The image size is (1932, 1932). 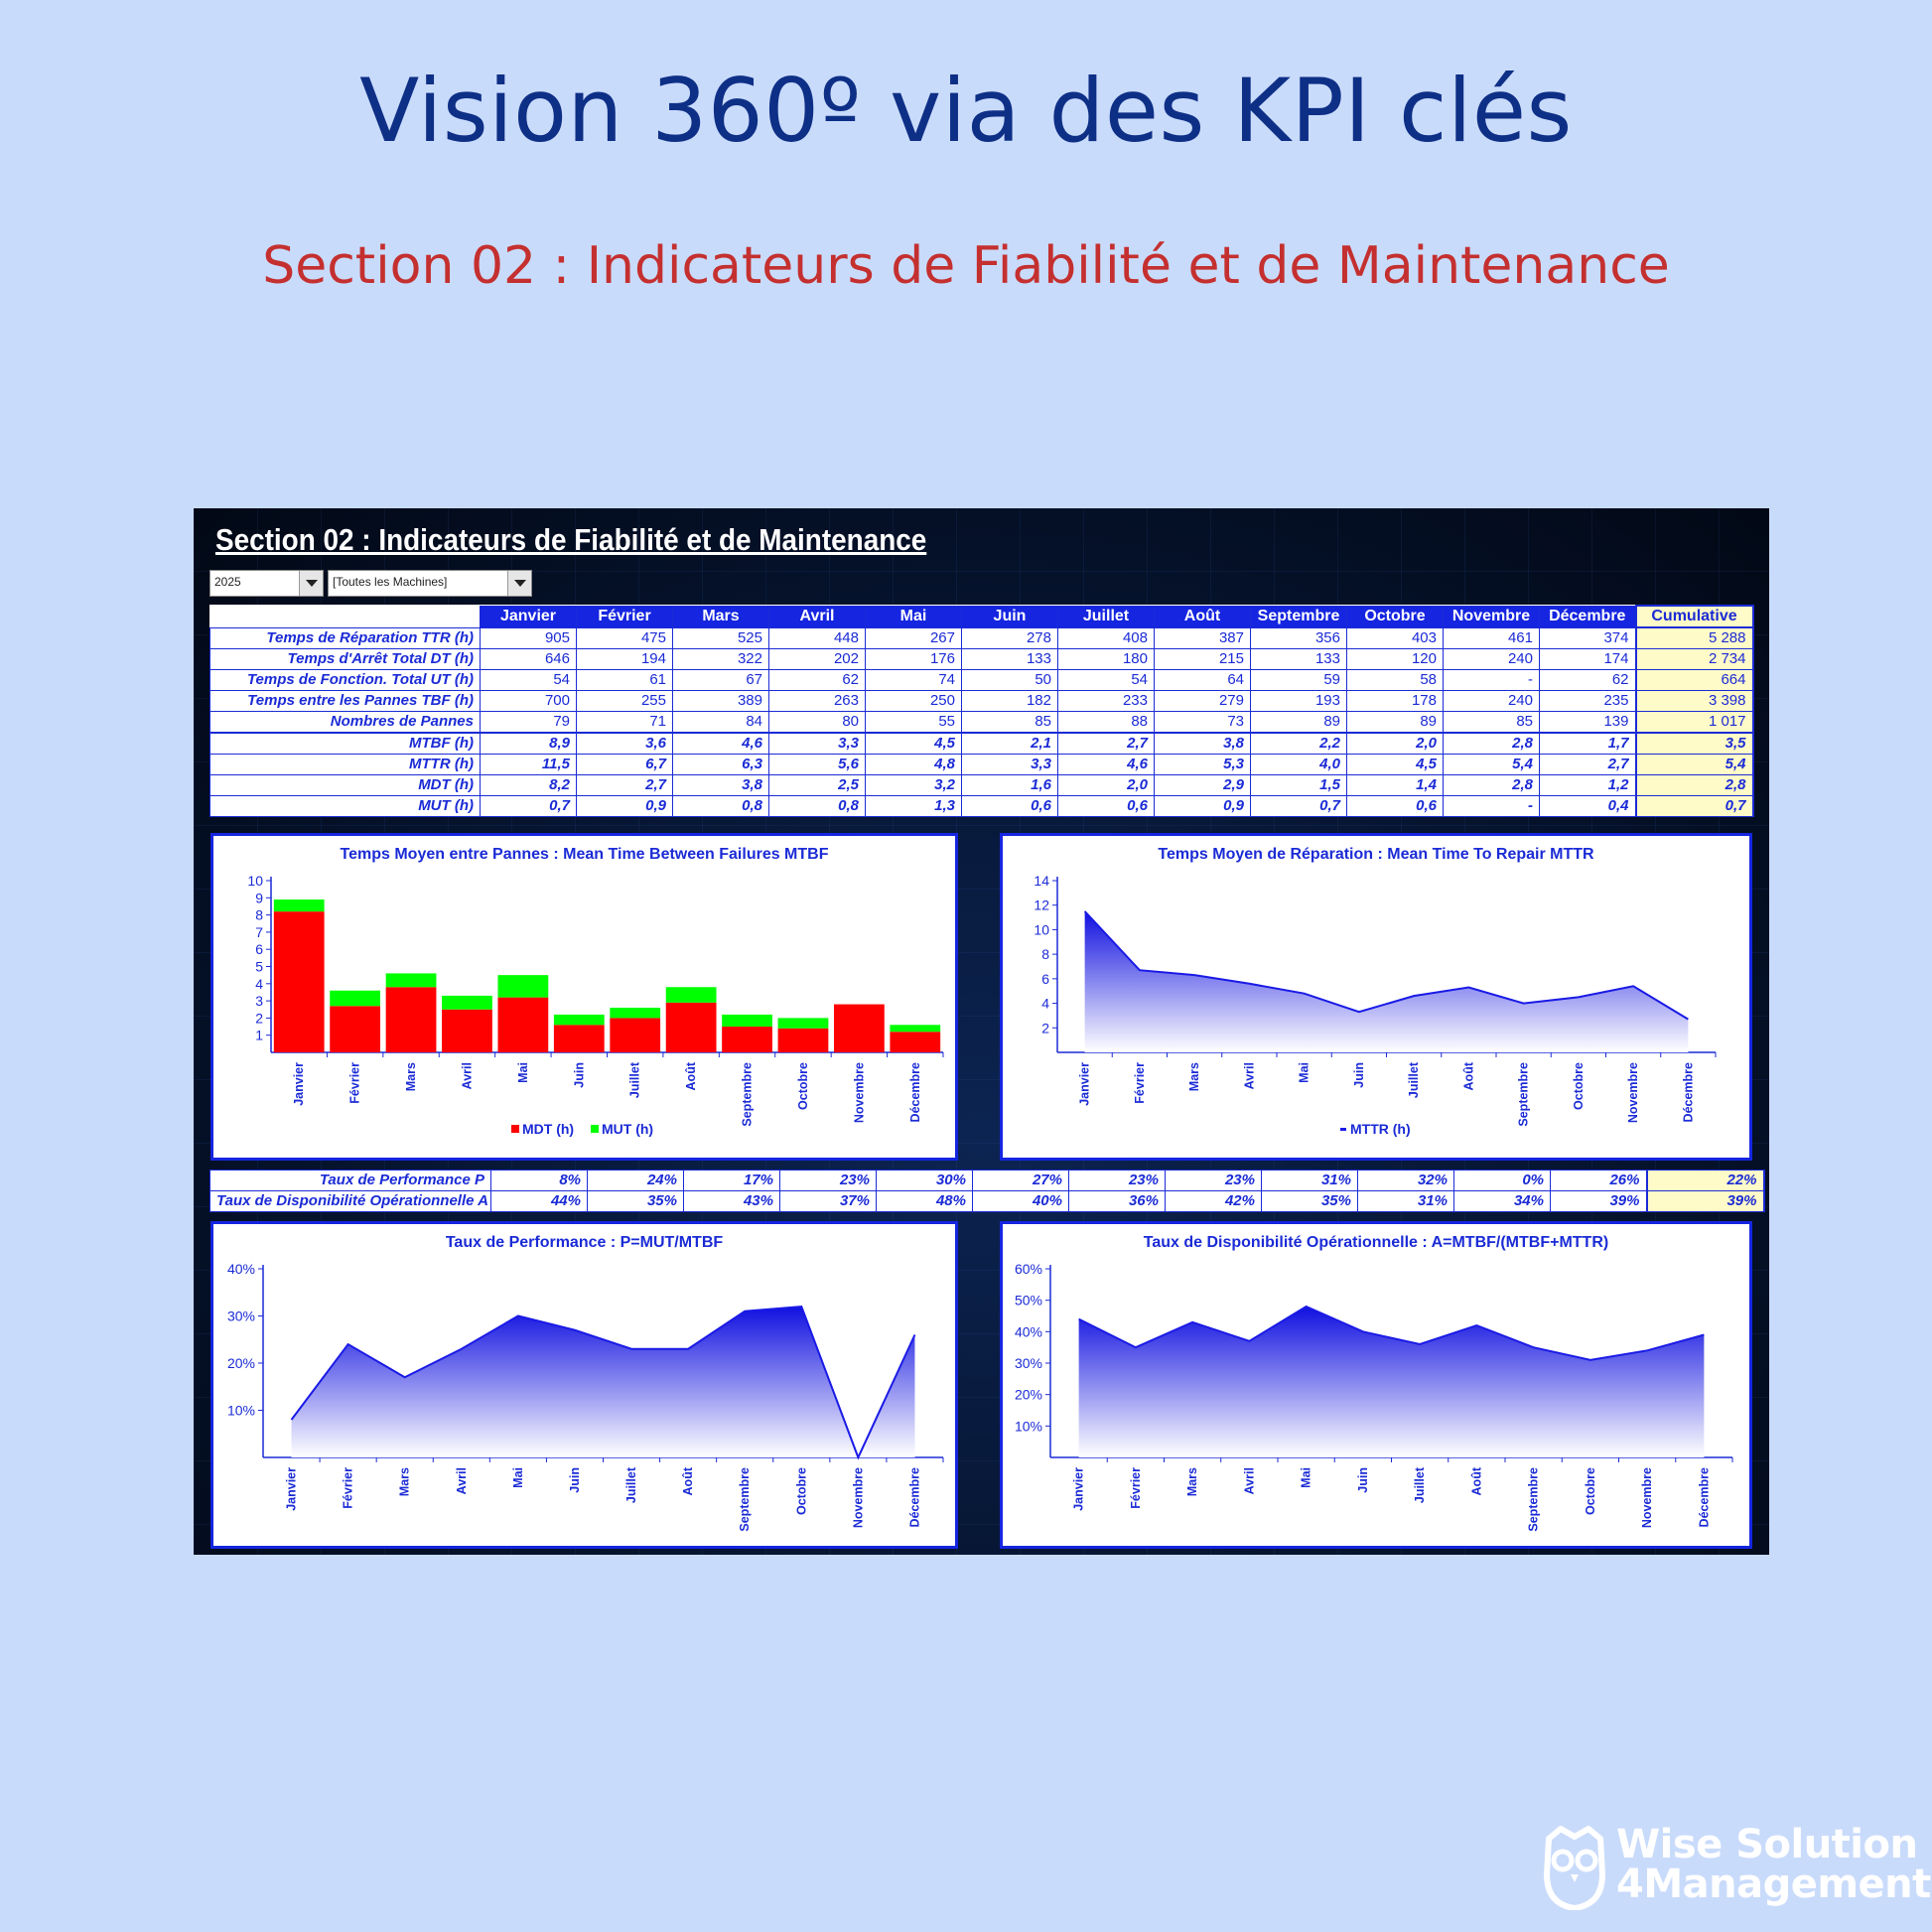 What do you see at coordinates (1045, 979) in the screenshot?
I see `y-tick-label: 6` at bounding box center [1045, 979].